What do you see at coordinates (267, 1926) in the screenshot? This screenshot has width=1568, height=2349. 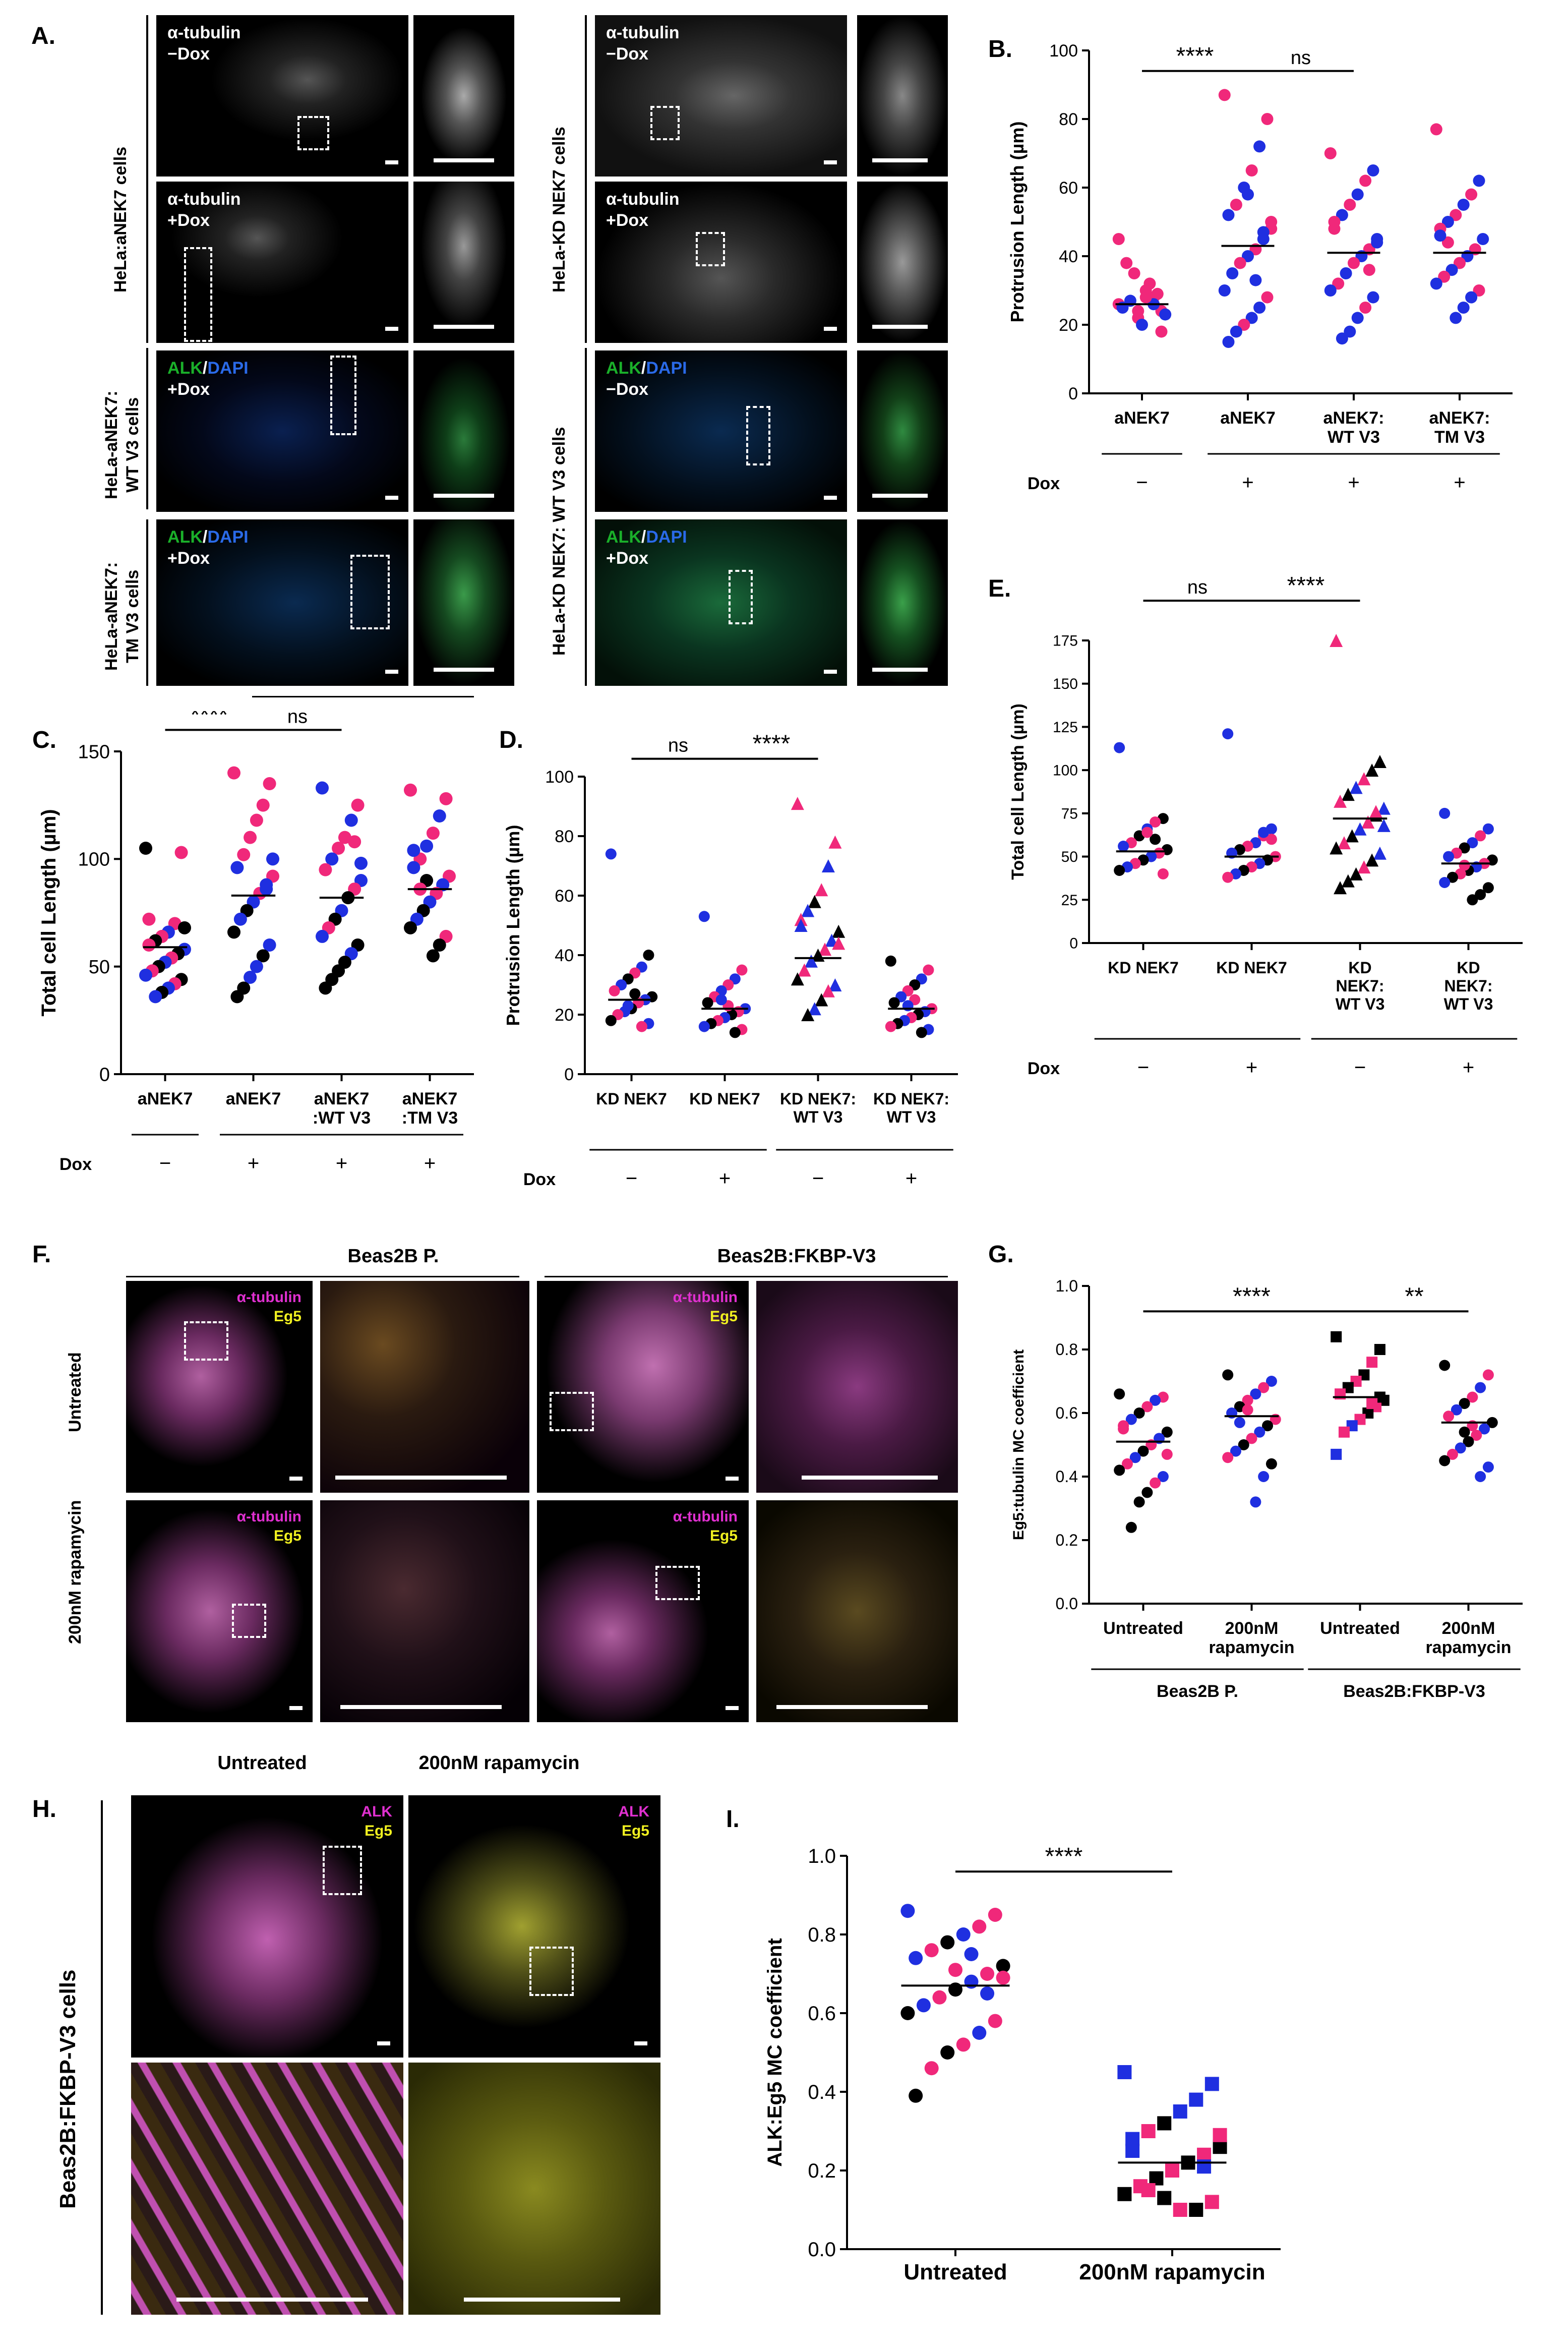 I see `micrograph-h-untreated: ALK Eg5` at bounding box center [267, 1926].